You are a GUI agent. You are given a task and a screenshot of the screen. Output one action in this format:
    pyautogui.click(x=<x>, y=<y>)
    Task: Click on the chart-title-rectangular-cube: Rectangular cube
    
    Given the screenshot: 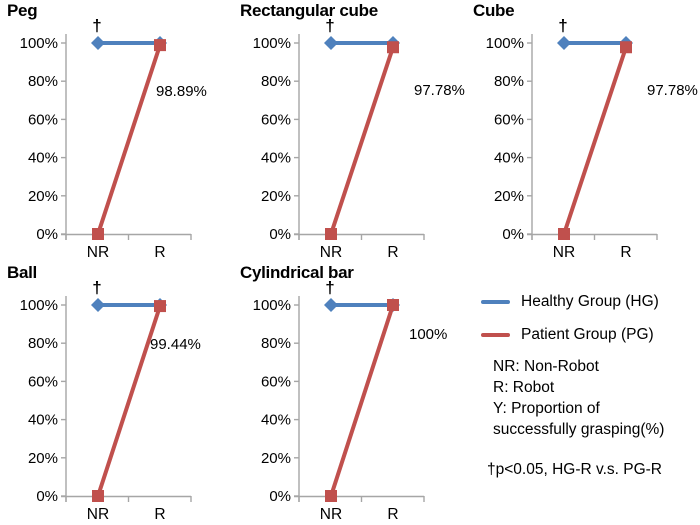 What is the action you would take?
    pyautogui.click(x=309, y=10)
    